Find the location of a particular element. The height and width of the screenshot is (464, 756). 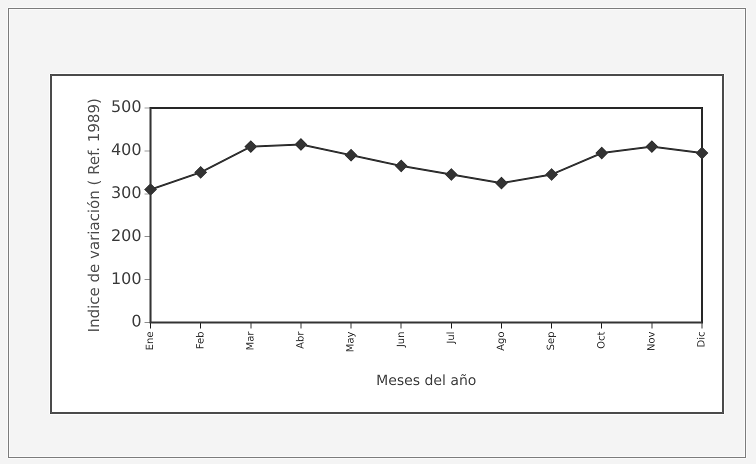

x-tick-label: Sep is located at coordinates (552, 341).